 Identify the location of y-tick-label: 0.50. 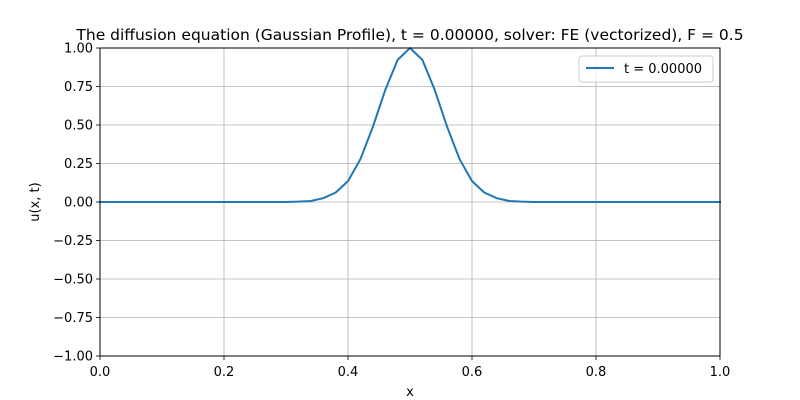
(78, 126).